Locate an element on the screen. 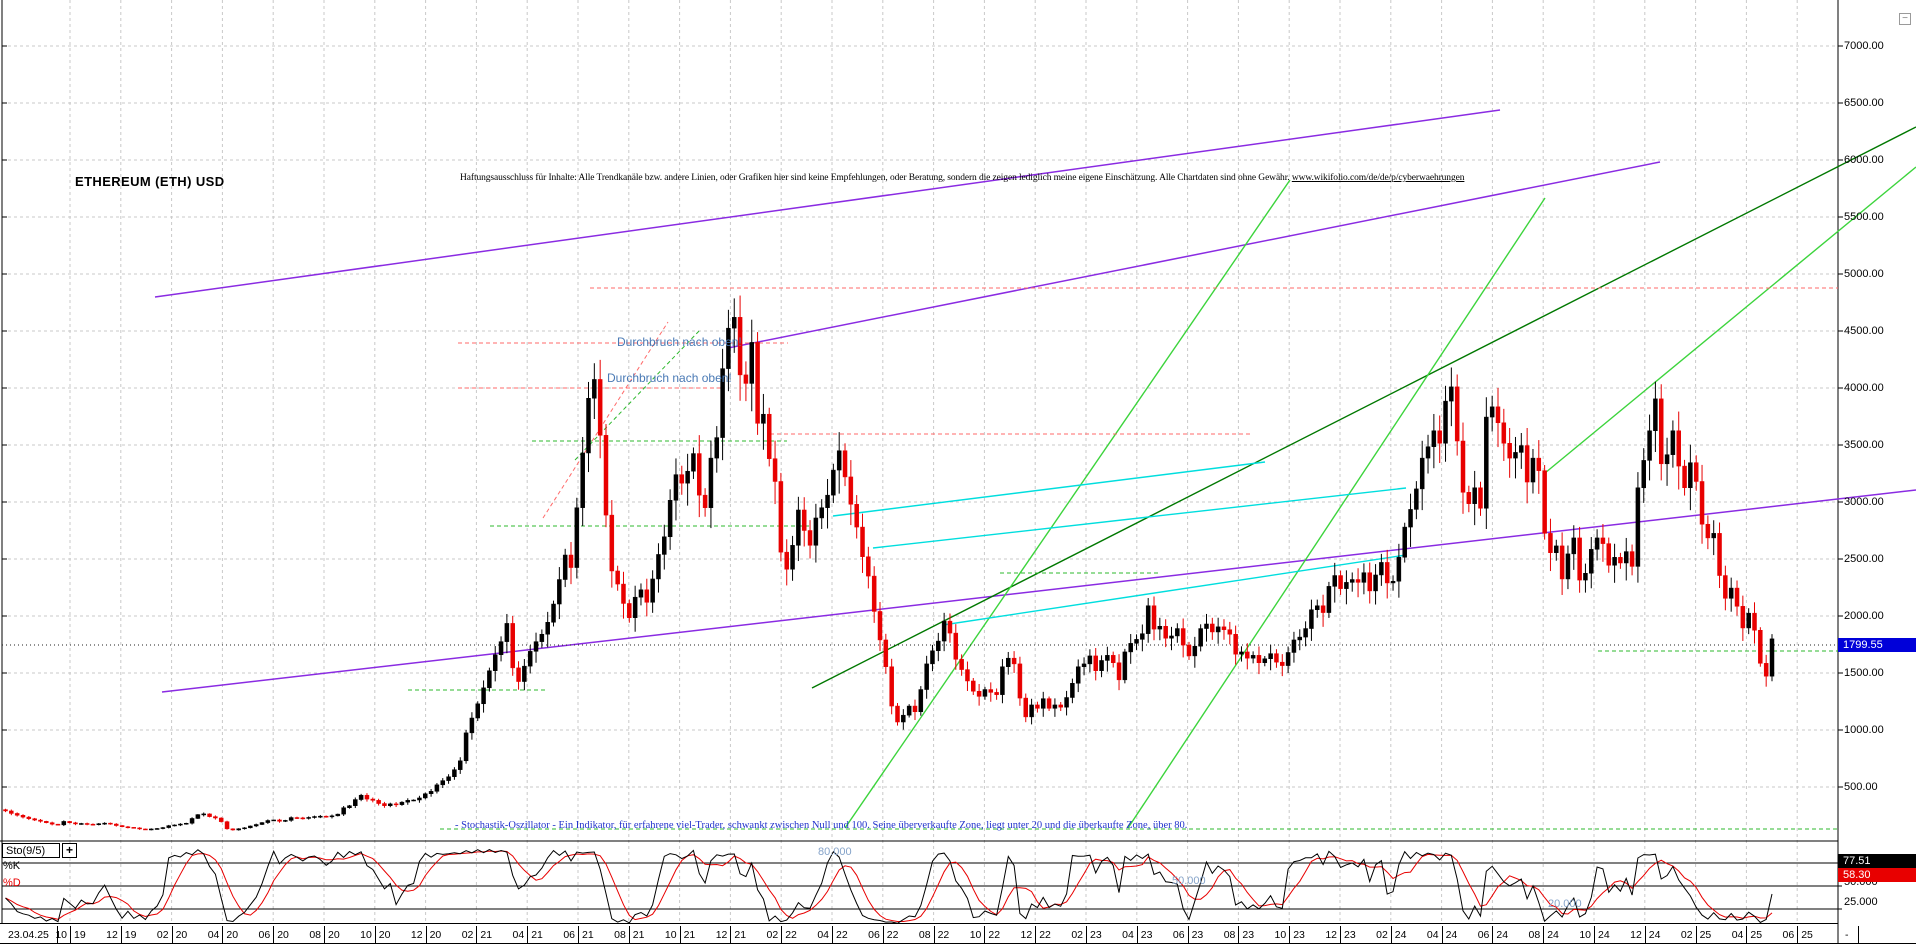 The height and width of the screenshot is (948, 1916). oscillator-d-value-badge: 58.30 is located at coordinates (1877, 875).